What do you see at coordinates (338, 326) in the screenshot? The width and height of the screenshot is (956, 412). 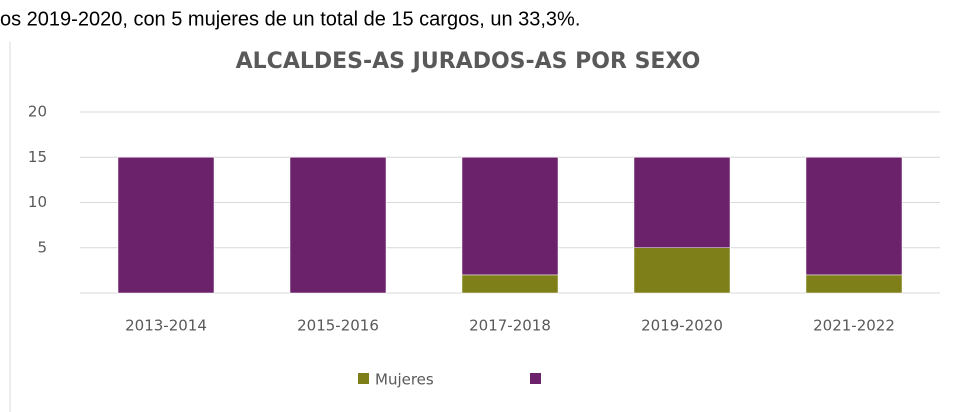 I see `x-tick-label: 2015-2016` at bounding box center [338, 326].